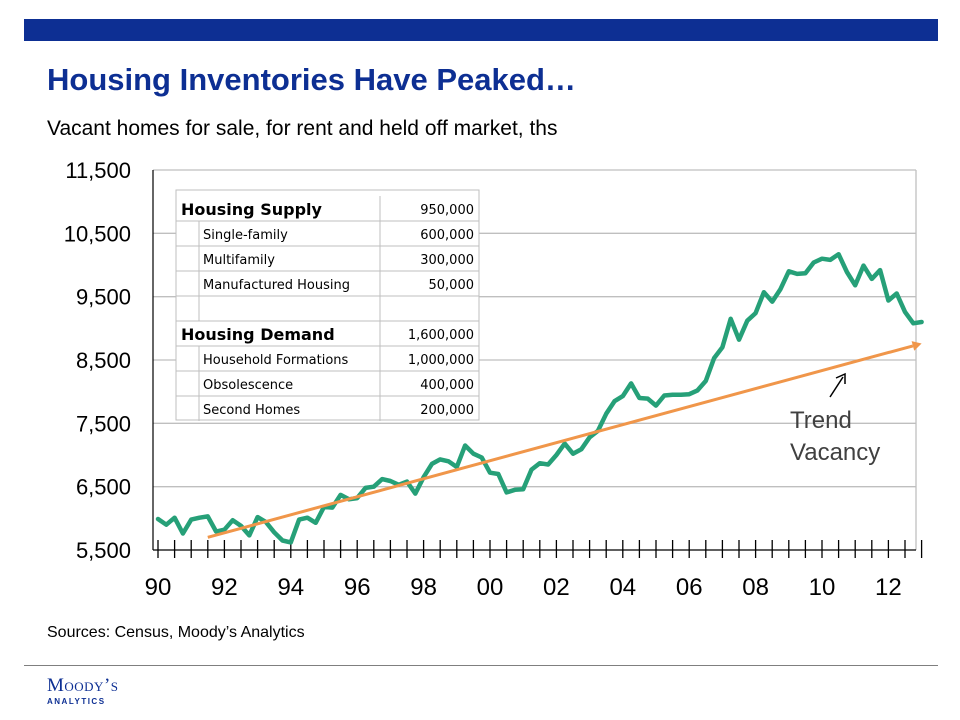  I want to click on x-tick-label: 00, so click(490, 587).